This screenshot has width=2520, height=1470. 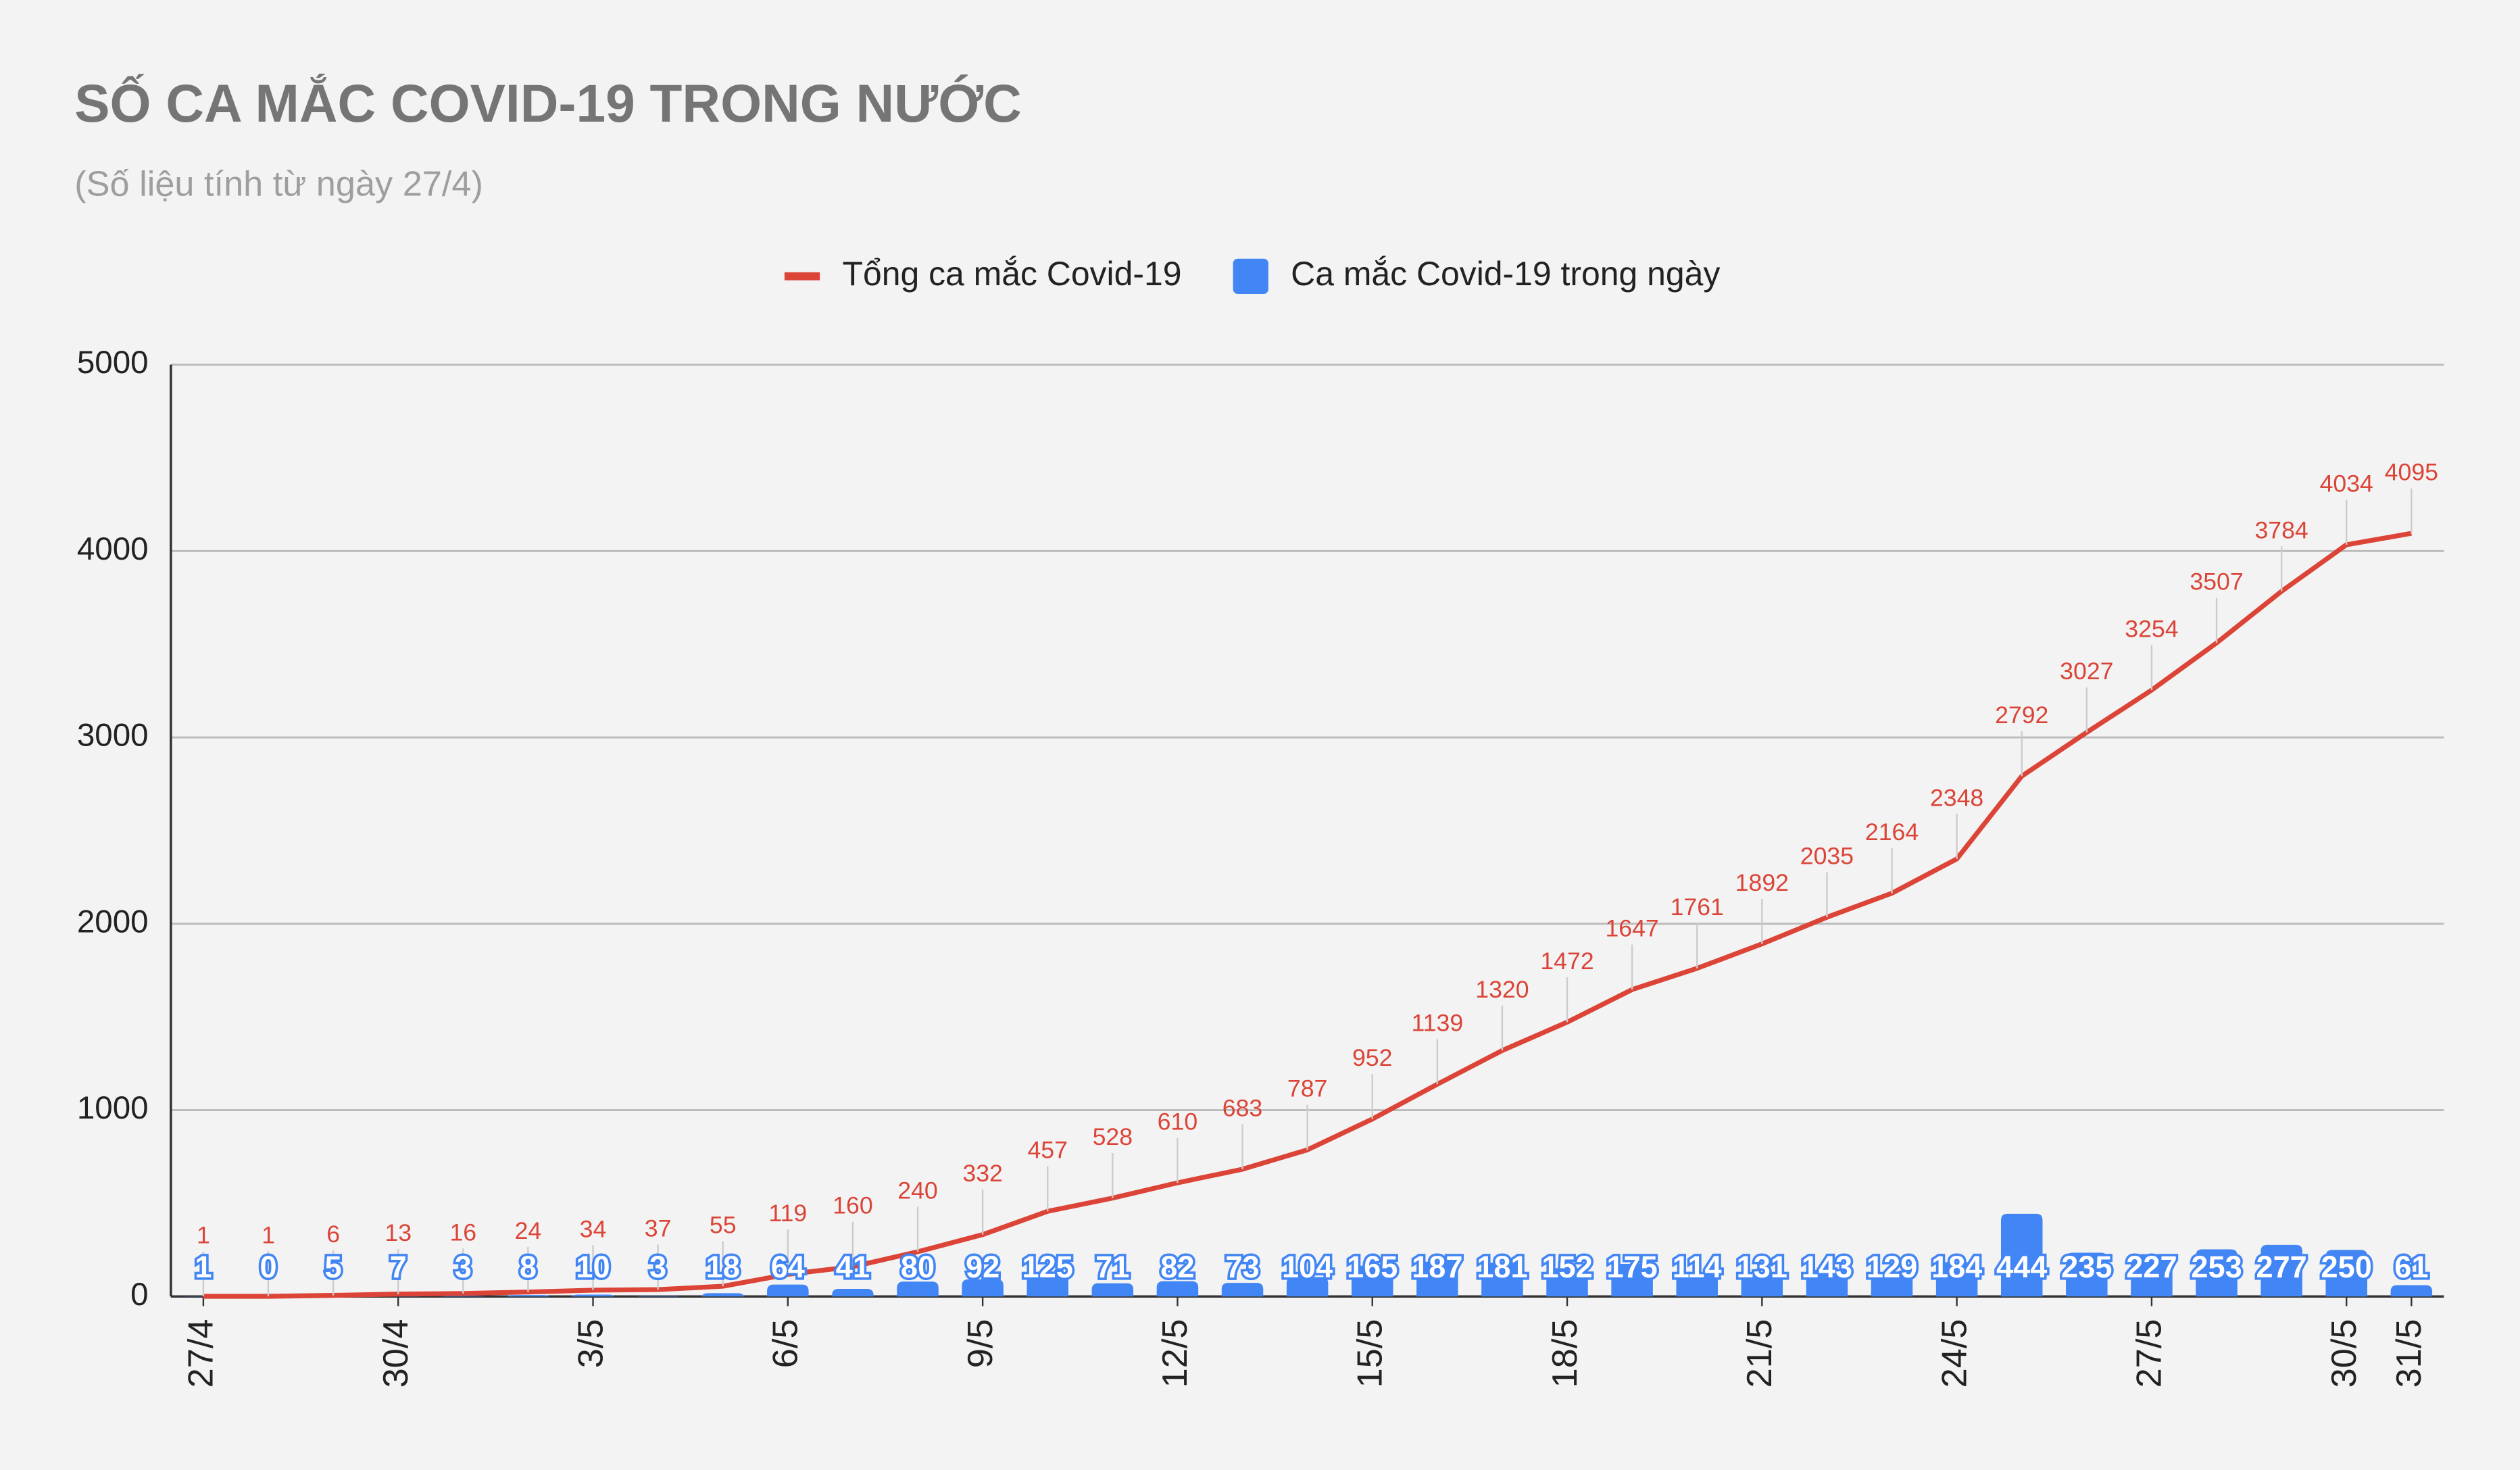 I want to click on bar-value-label: 18, so click(x=723, y=1267).